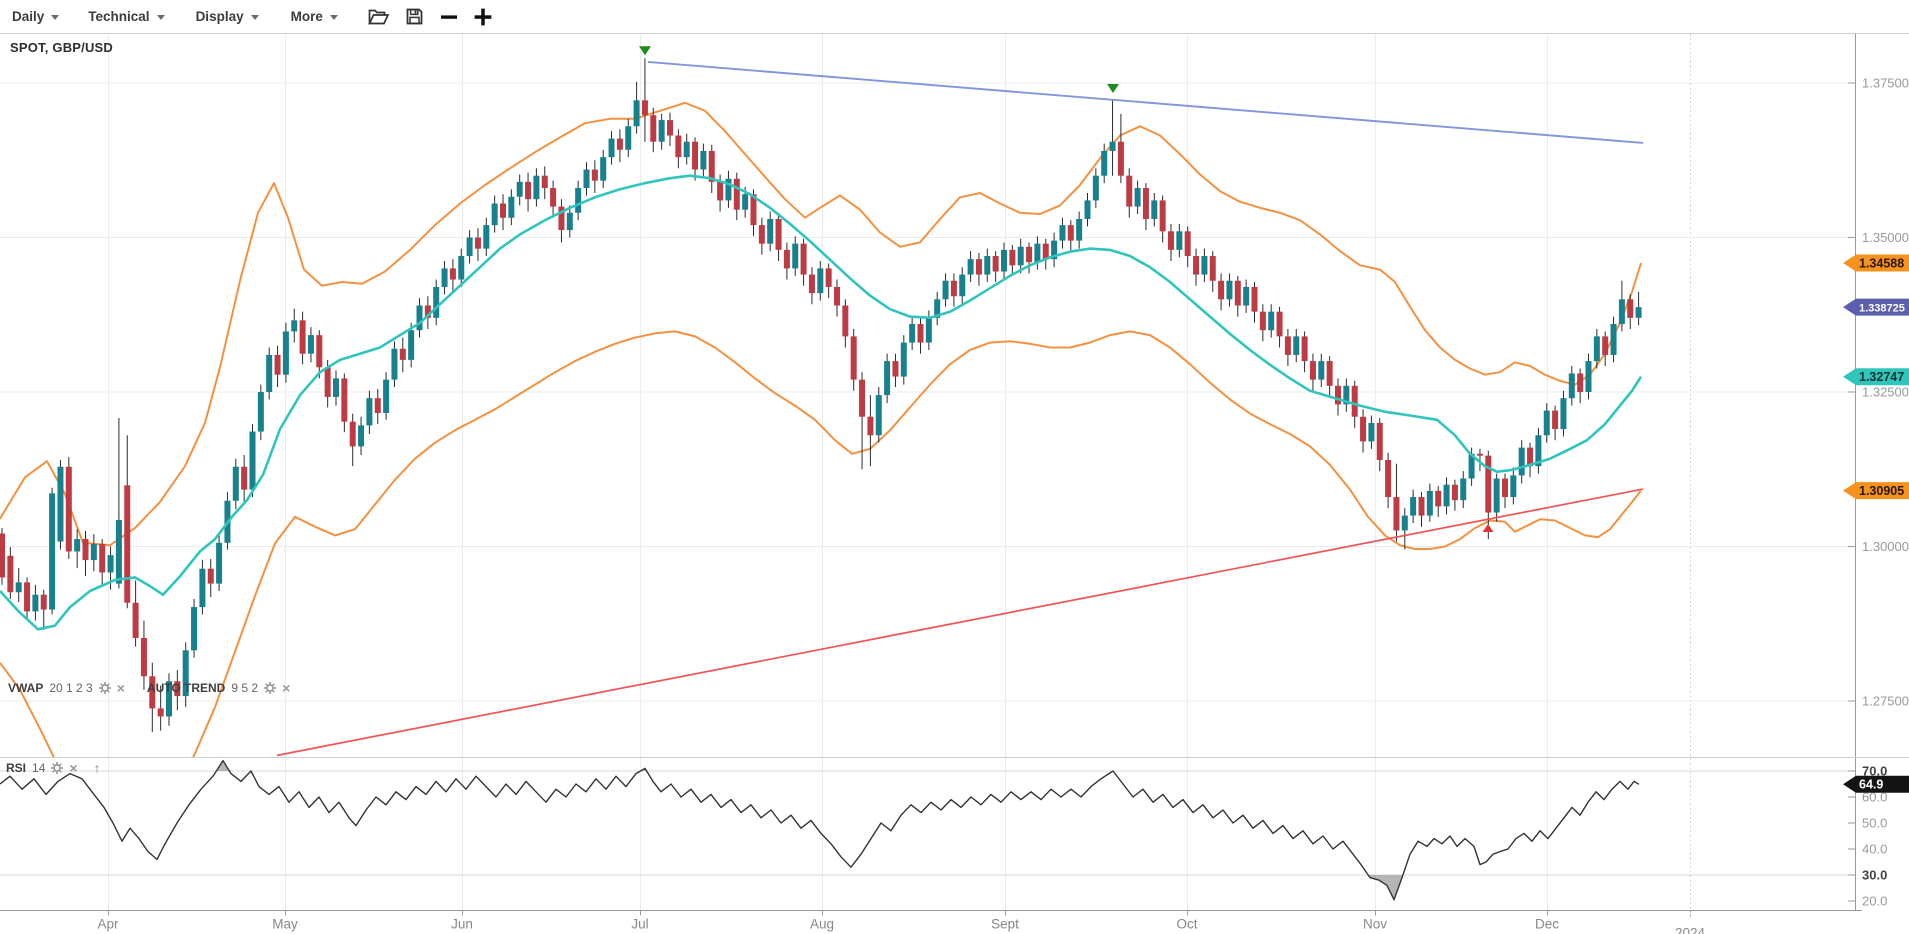 The image size is (1909, 934). What do you see at coordinates (57, 768) in the screenshot?
I see `rsi-settings-gear-icon` at bounding box center [57, 768].